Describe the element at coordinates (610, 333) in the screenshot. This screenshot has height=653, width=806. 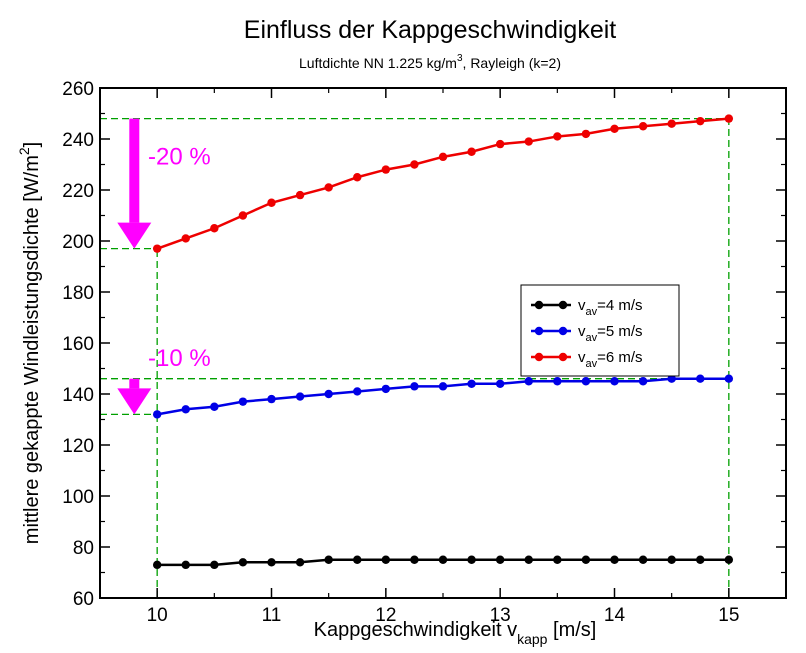
I see `legend-label: vav=5 m/s` at that location.